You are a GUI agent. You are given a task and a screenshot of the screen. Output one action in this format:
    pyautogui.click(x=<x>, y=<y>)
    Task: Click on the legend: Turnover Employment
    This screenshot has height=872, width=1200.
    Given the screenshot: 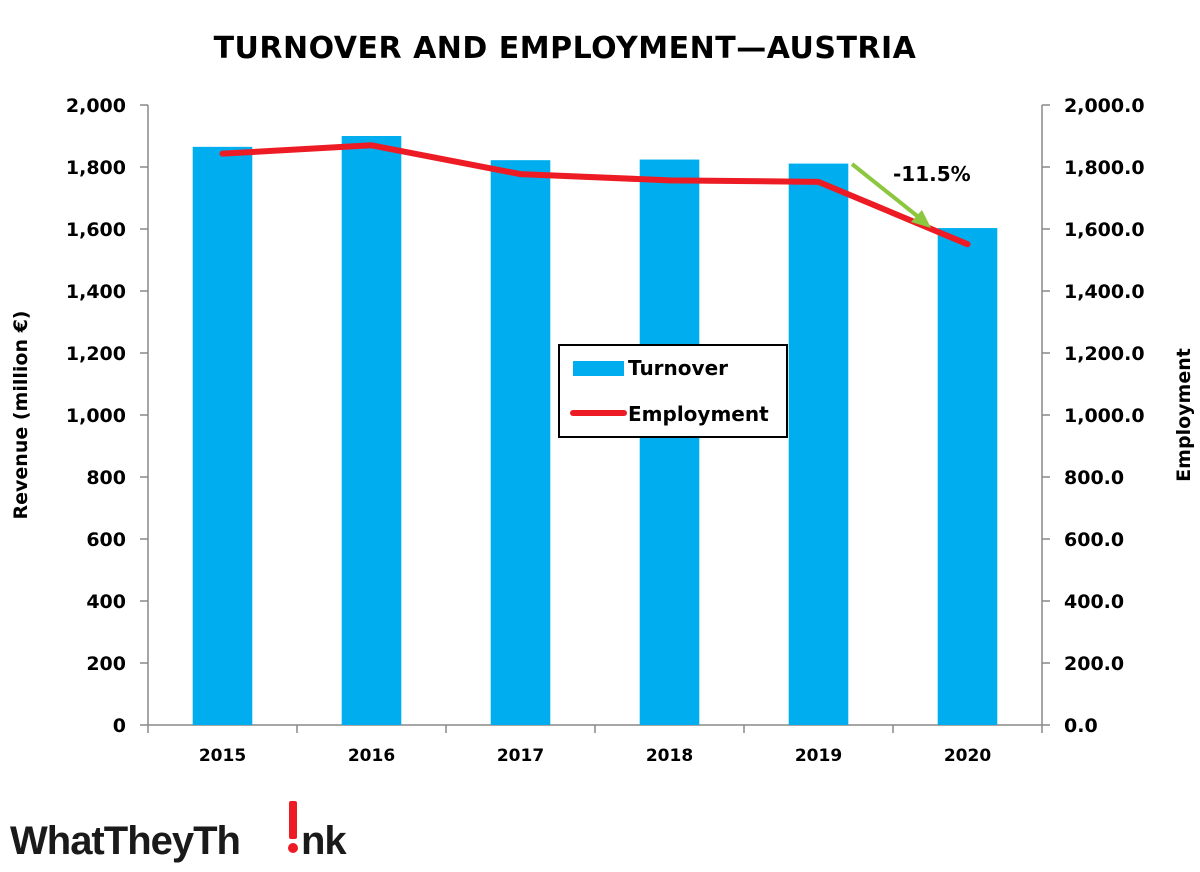 What is the action you would take?
    pyautogui.click(x=673, y=391)
    